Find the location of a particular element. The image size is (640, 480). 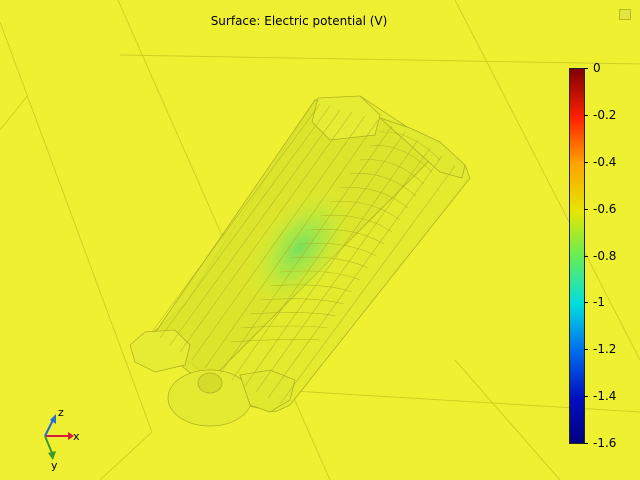

colorbar-tick-label: -0.2 is located at coordinates (605, 115).